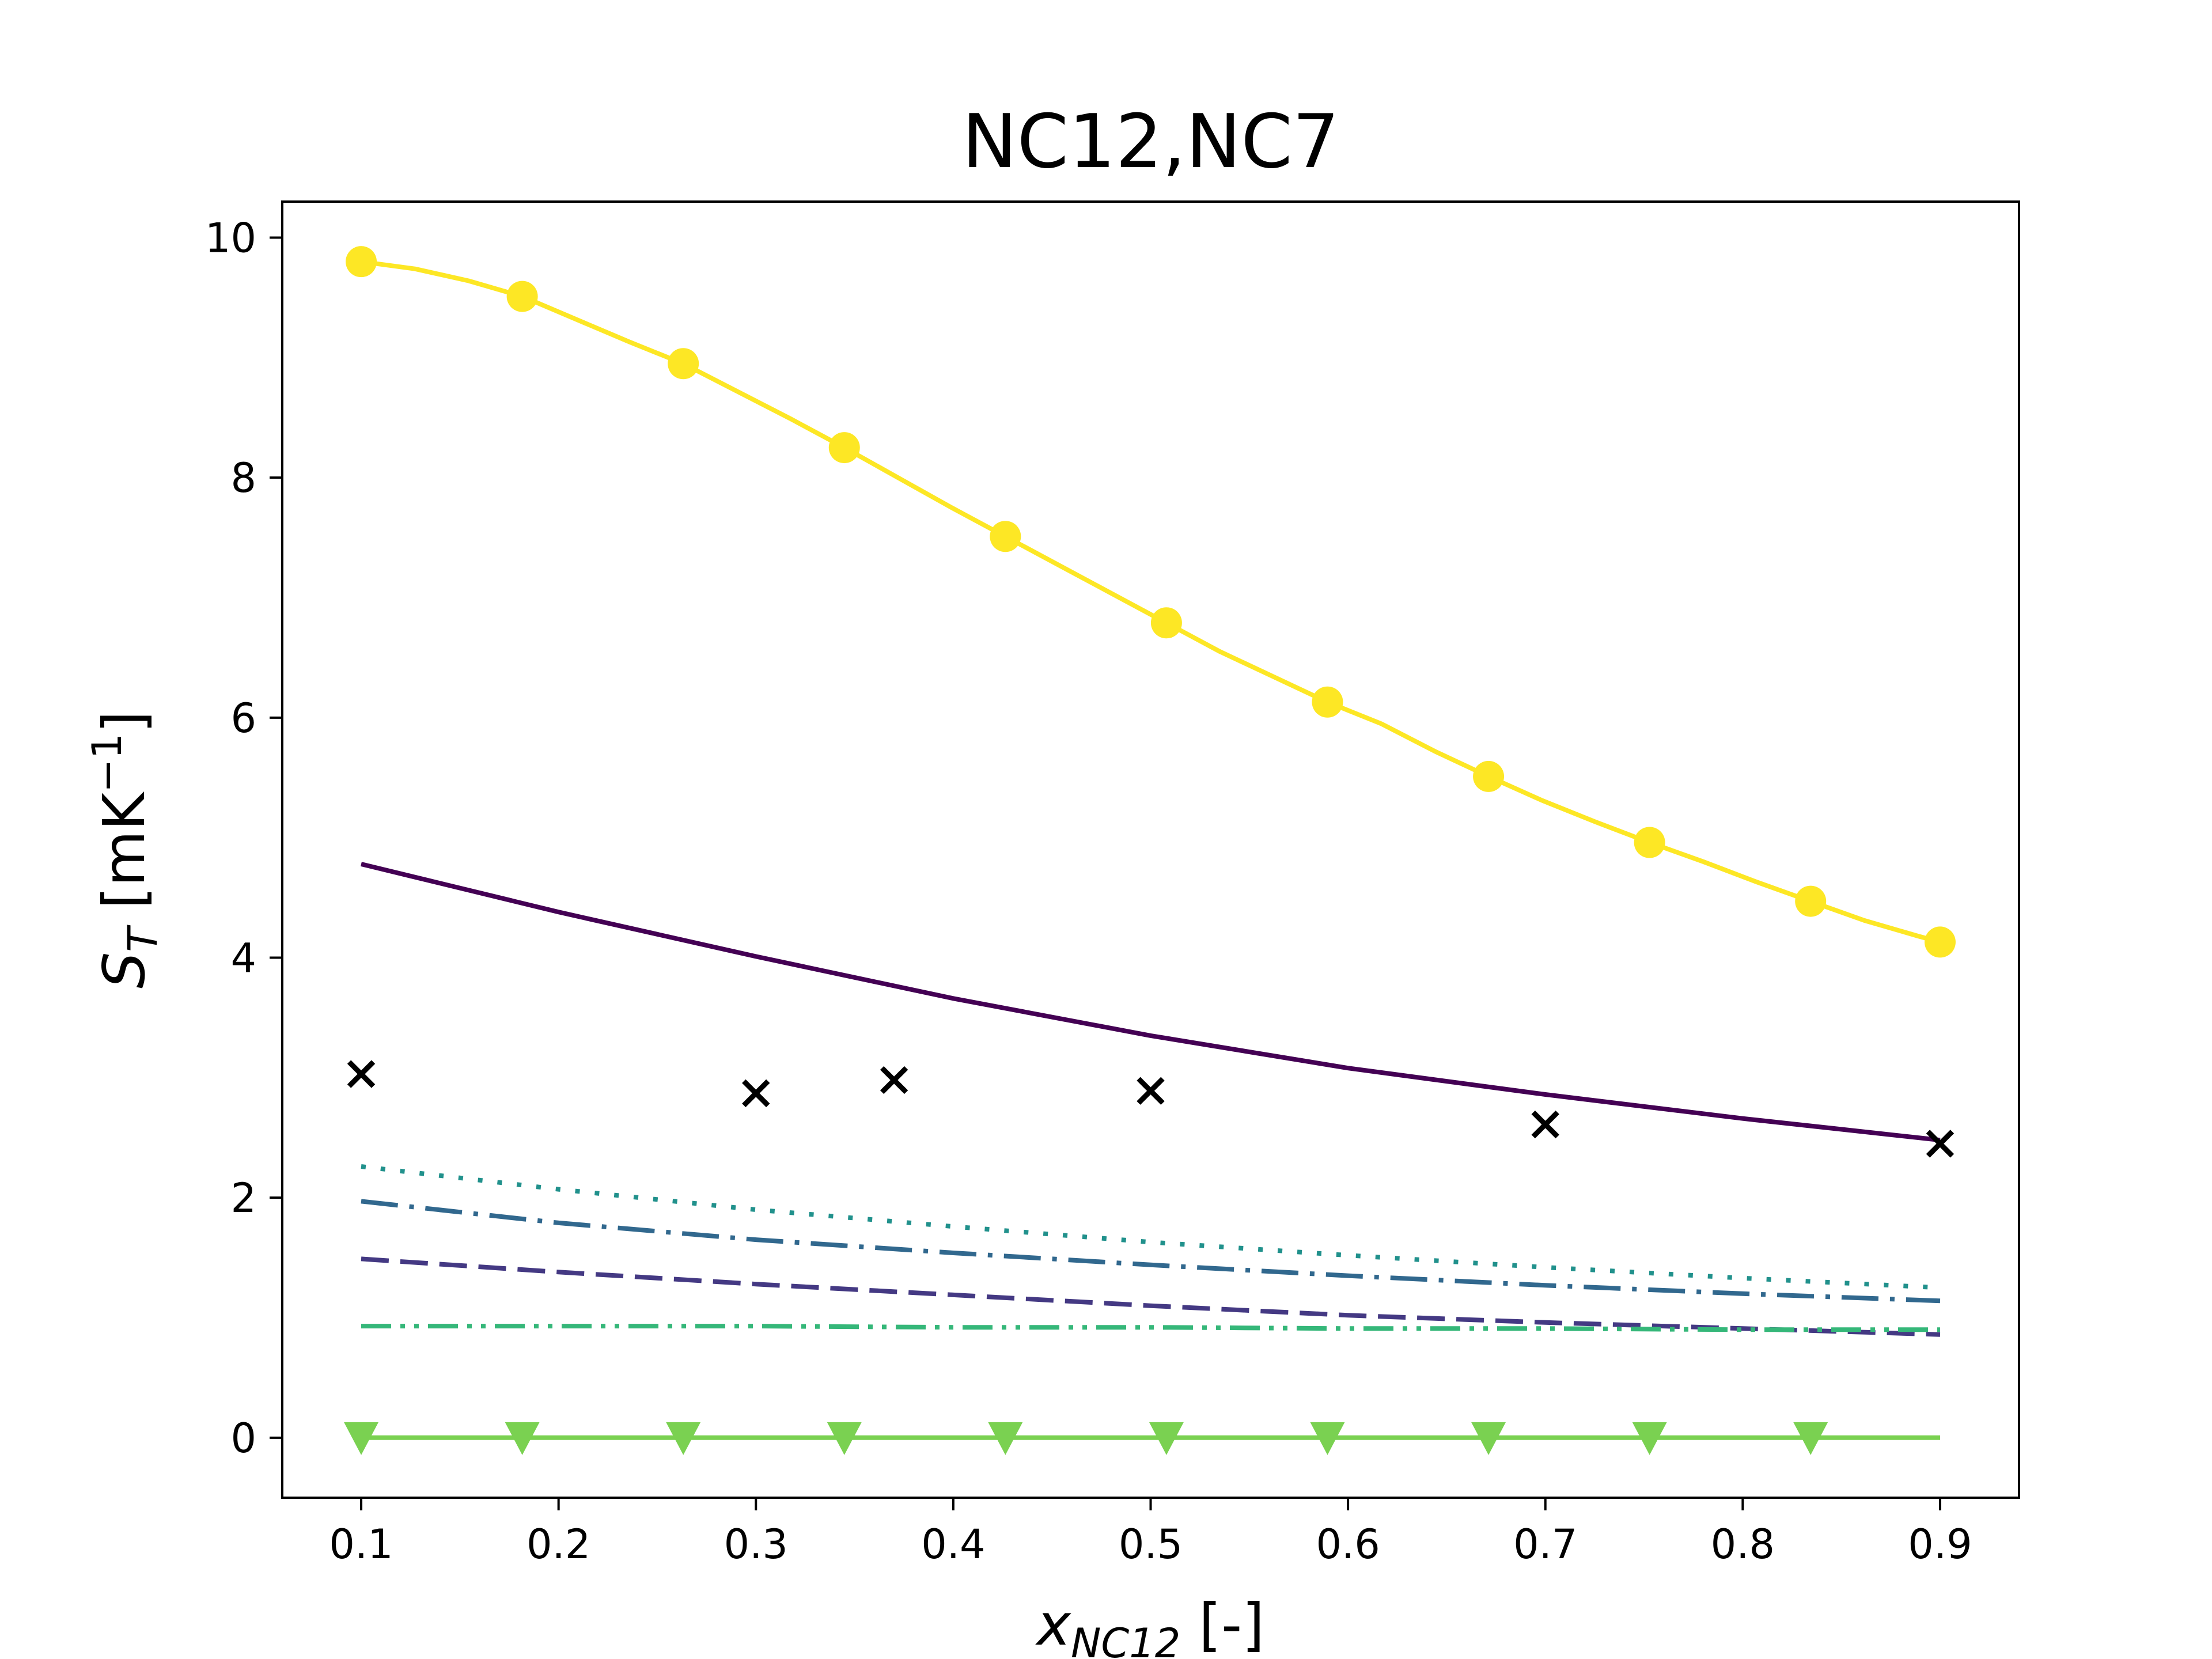 This screenshot has width=2212, height=1659. Describe the element at coordinates (107, 763) in the screenshot. I see `y-label-superscript: −1` at that location.